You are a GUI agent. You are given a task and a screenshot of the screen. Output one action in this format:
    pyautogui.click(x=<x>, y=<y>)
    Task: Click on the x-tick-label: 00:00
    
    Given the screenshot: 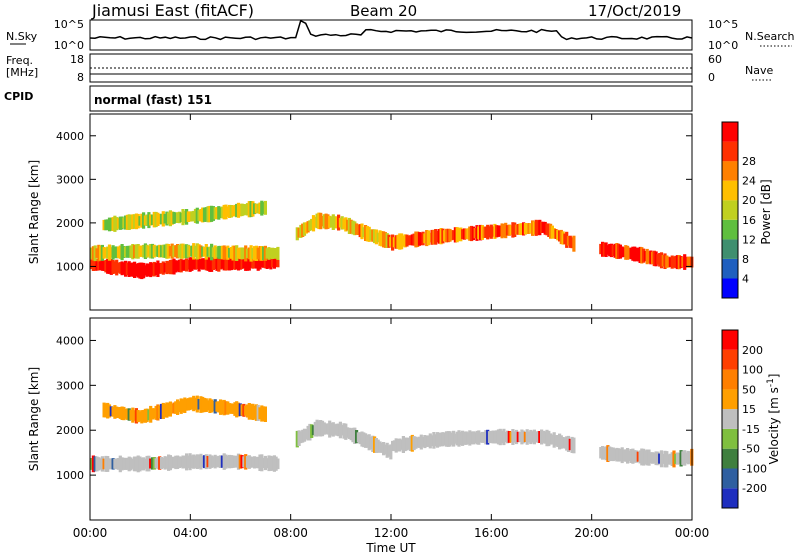 What is the action you would take?
    pyautogui.click(x=692, y=533)
    